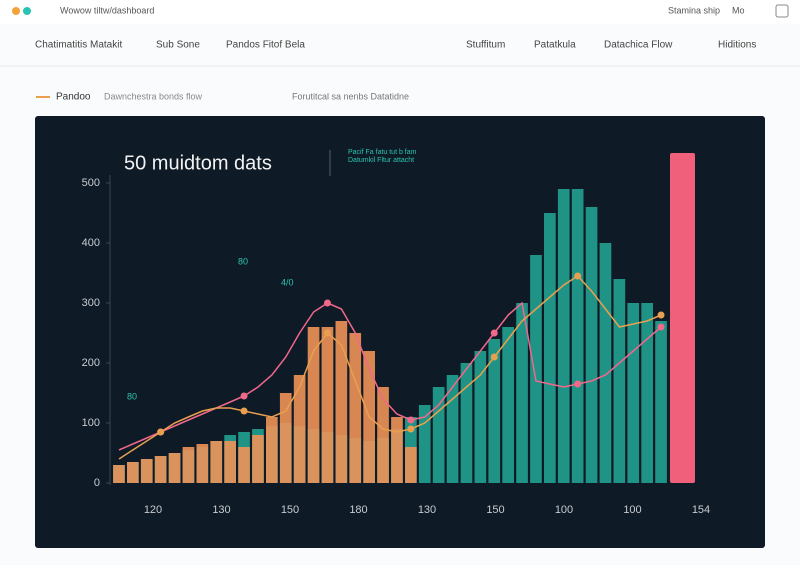 The image size is (800, 565). Describe the element at coordinates (91, 243) in the screenshot. I see `y-tick-label: 400` at that location.